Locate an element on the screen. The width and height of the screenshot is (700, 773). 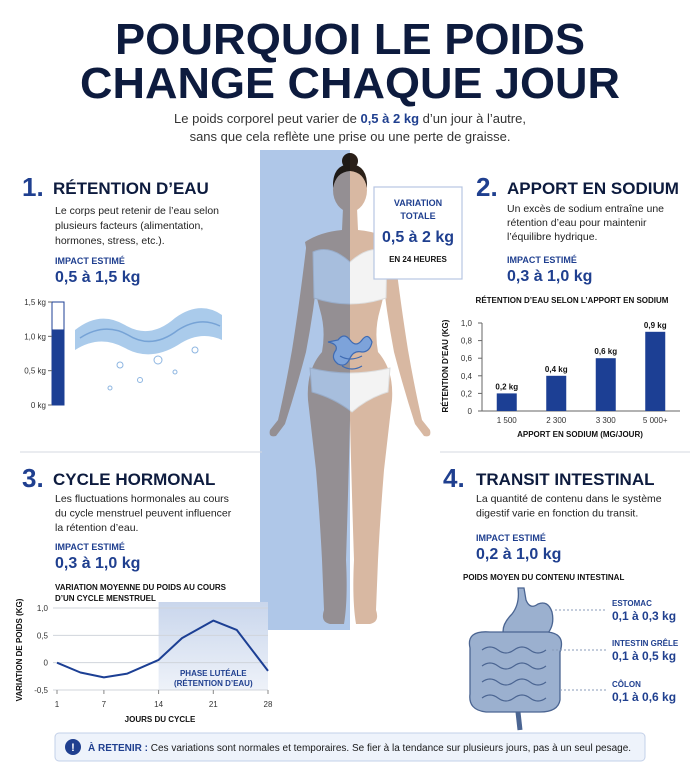
impact-value: 0,5 à 1,5 kg is located at coordinates (97, 277).